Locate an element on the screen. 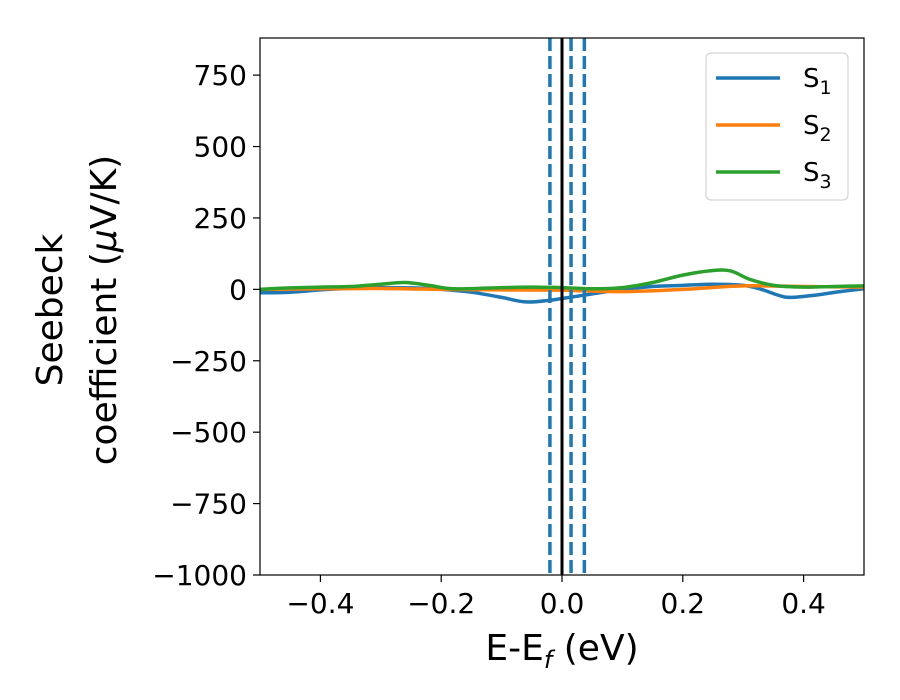 The height and width of the screenshot is (700, 900). x-tick-label: 0.0 is located at coordinates (562, 603).